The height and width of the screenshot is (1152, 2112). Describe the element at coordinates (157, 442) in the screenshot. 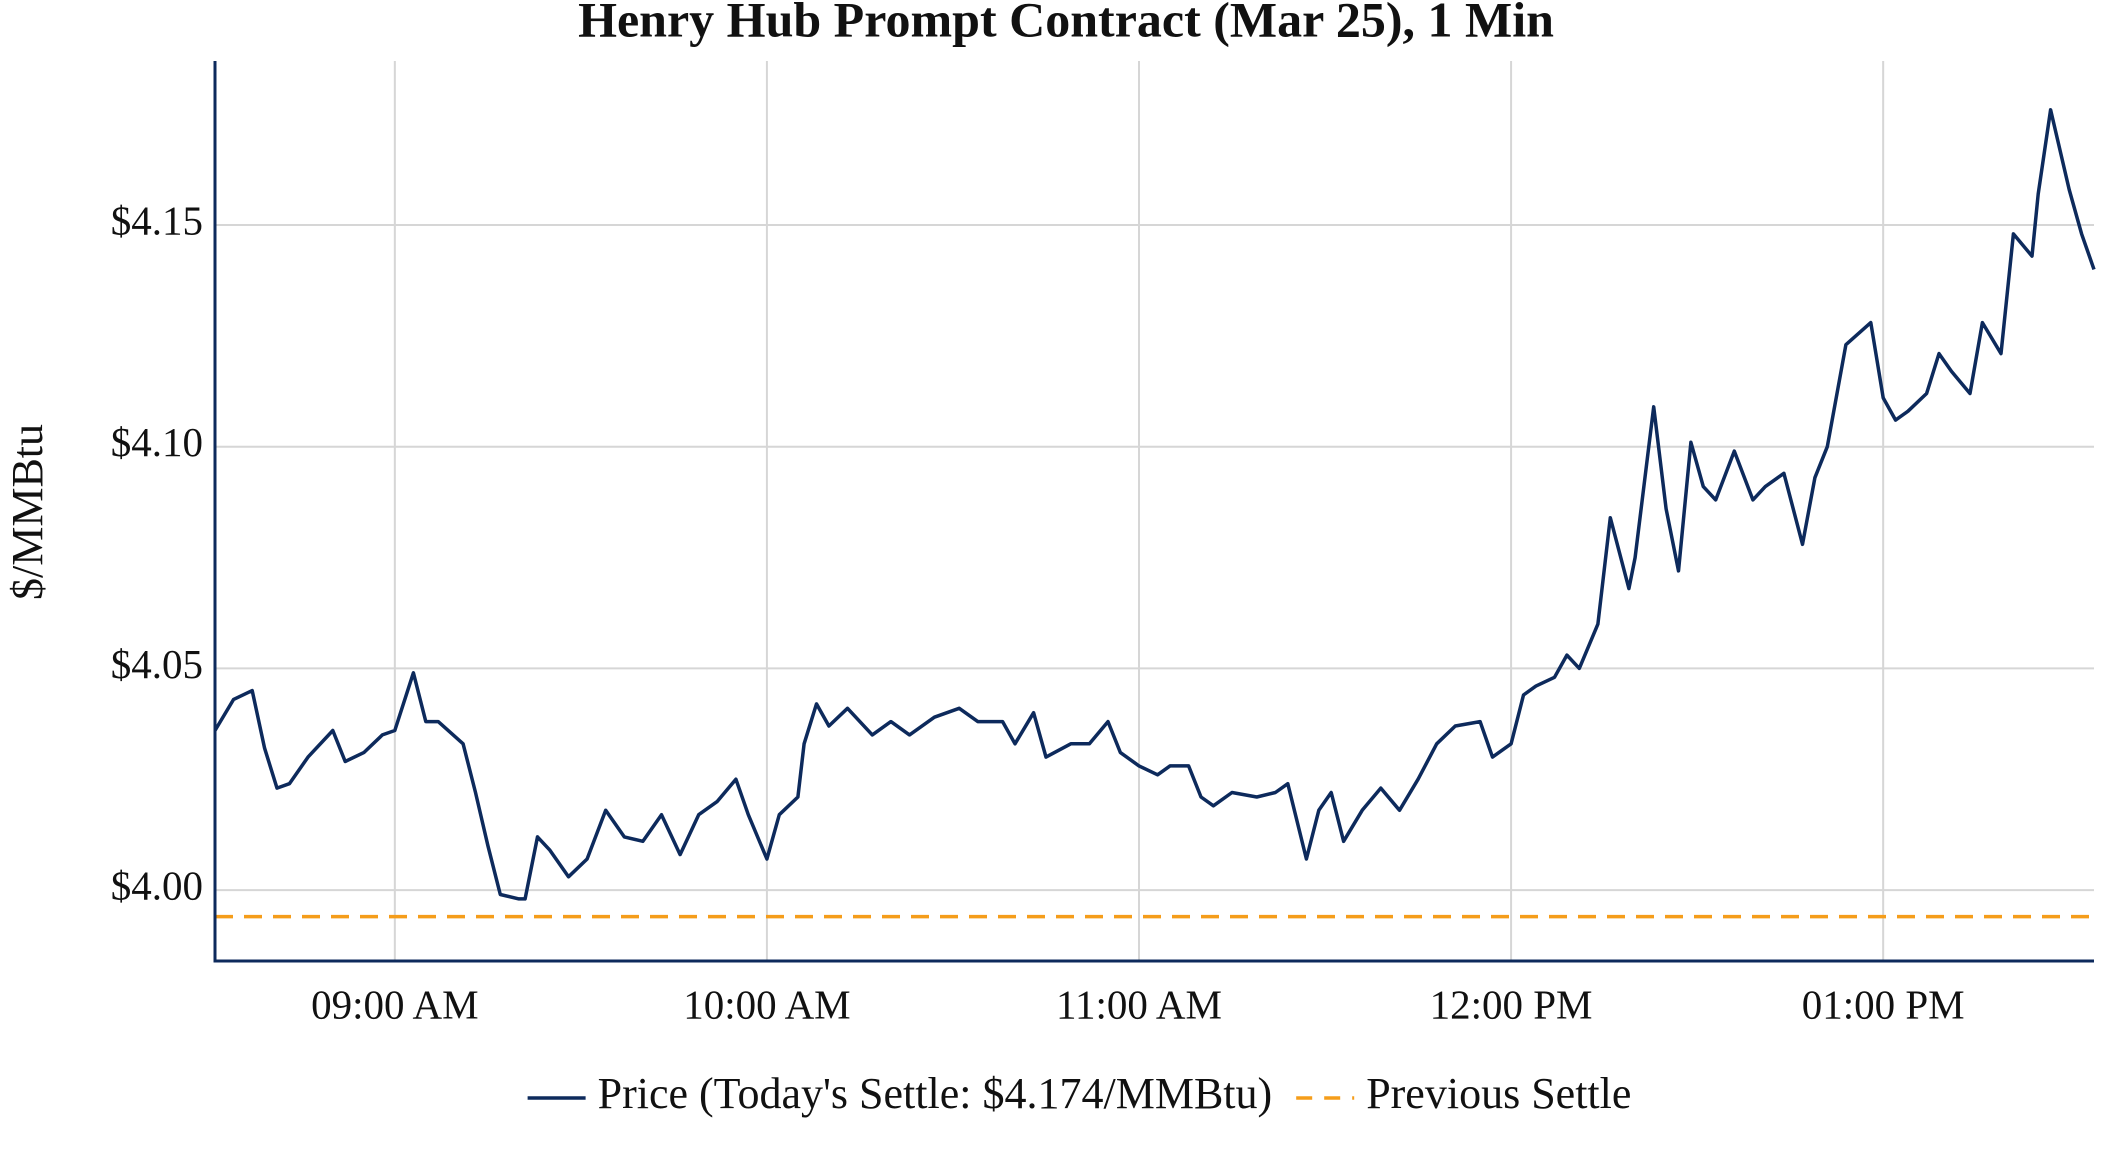

I see `y-tick-label: $4.10` at that location.